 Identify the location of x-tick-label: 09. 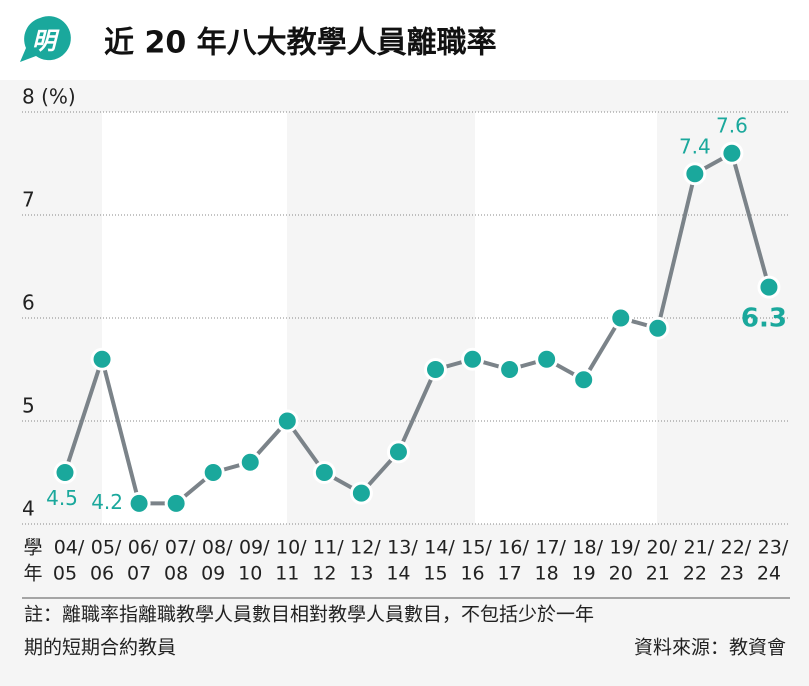
(213, 574).